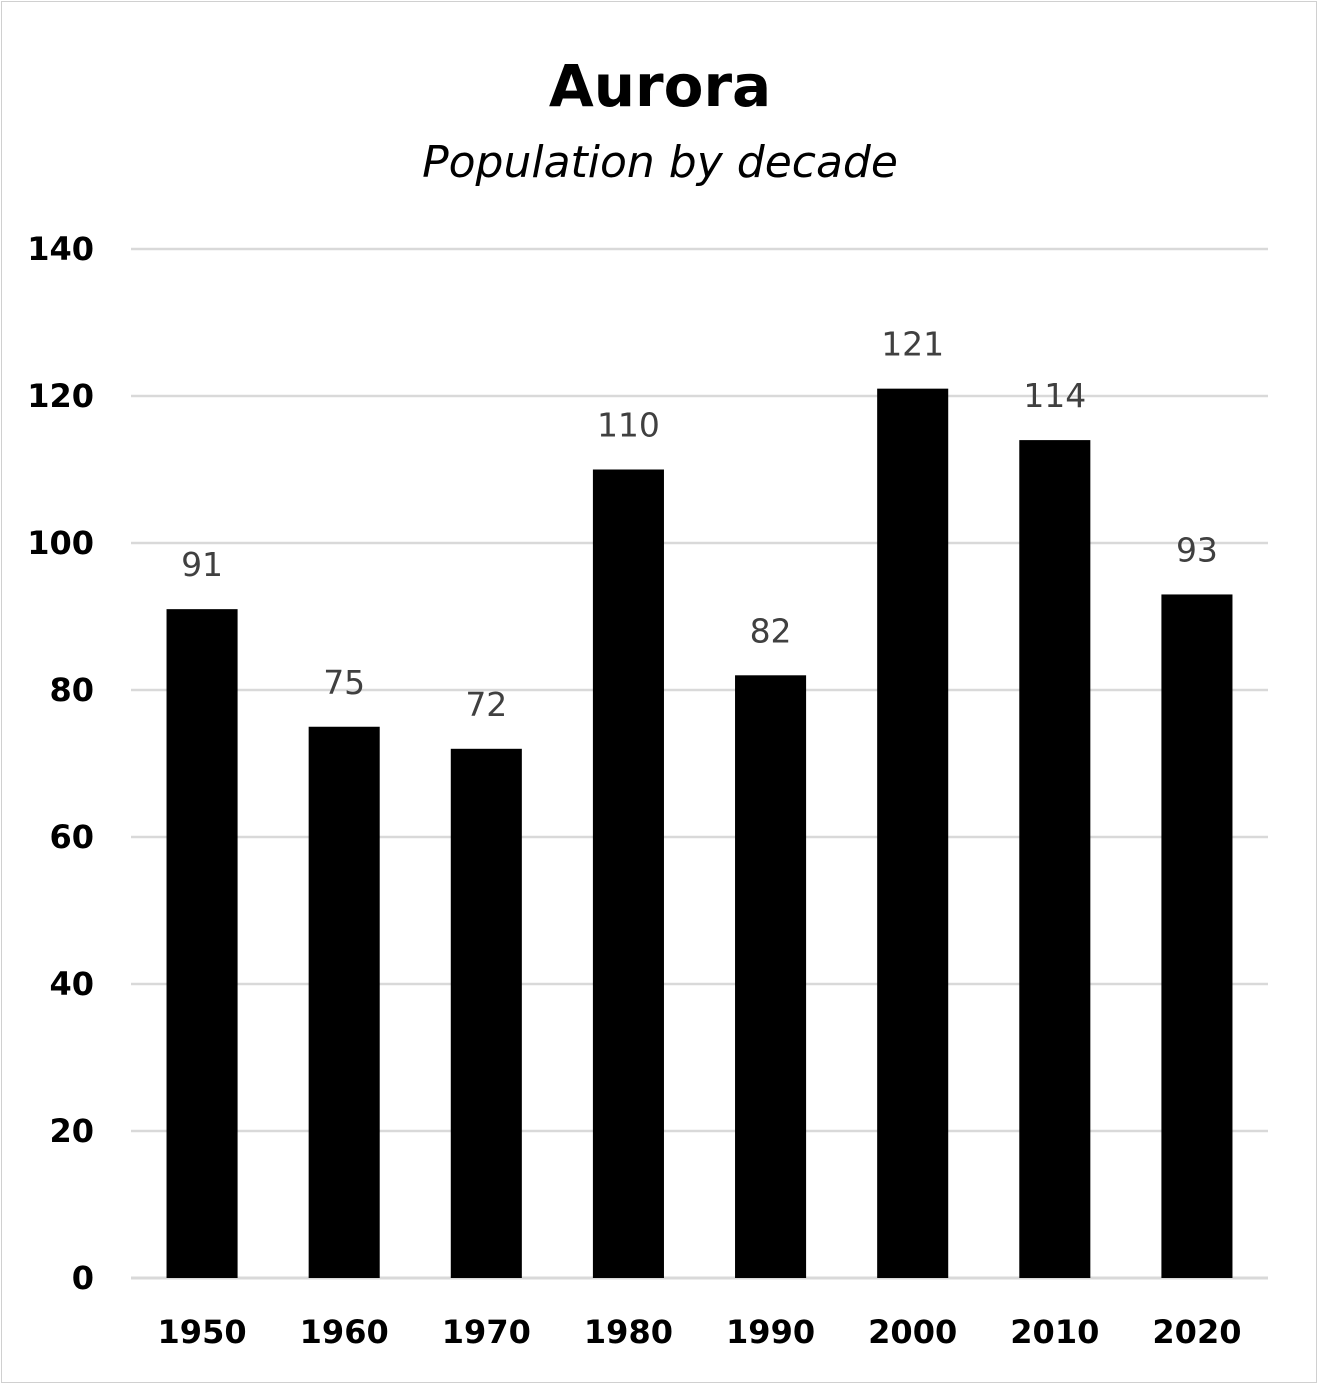 The image size is (1320, 1386). I want to click on data-label: 82, so click(771, 630).